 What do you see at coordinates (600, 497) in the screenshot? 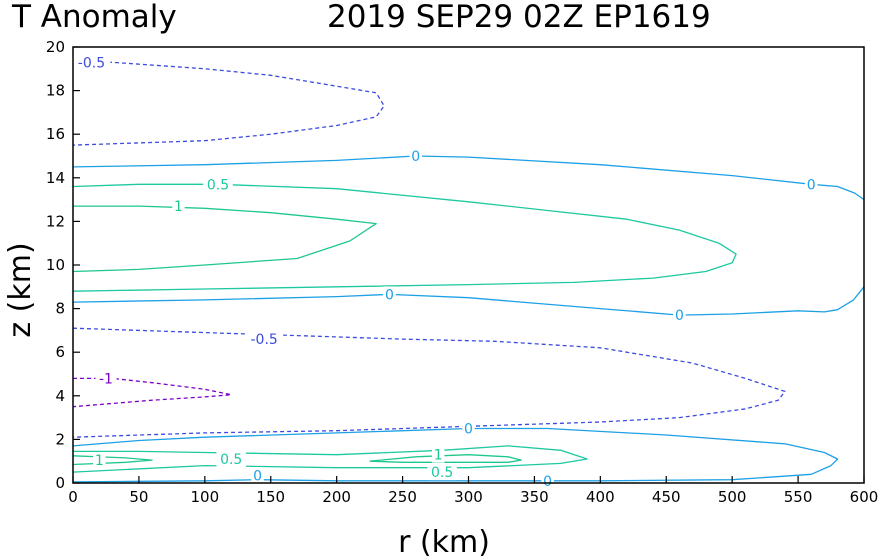
I see `x-tick-label: 400` at bounding box center [600, 497].